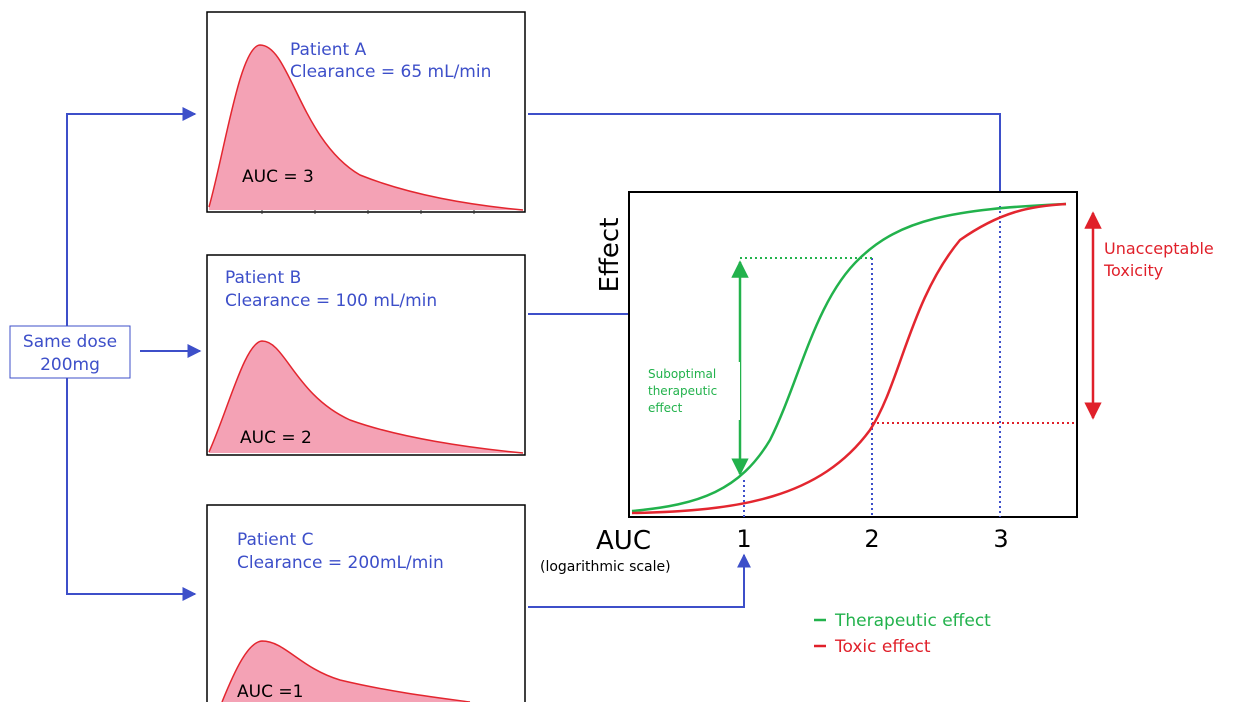 The image size is (1234, 702). I want to click on patient-b-curve, so click(366, 397).